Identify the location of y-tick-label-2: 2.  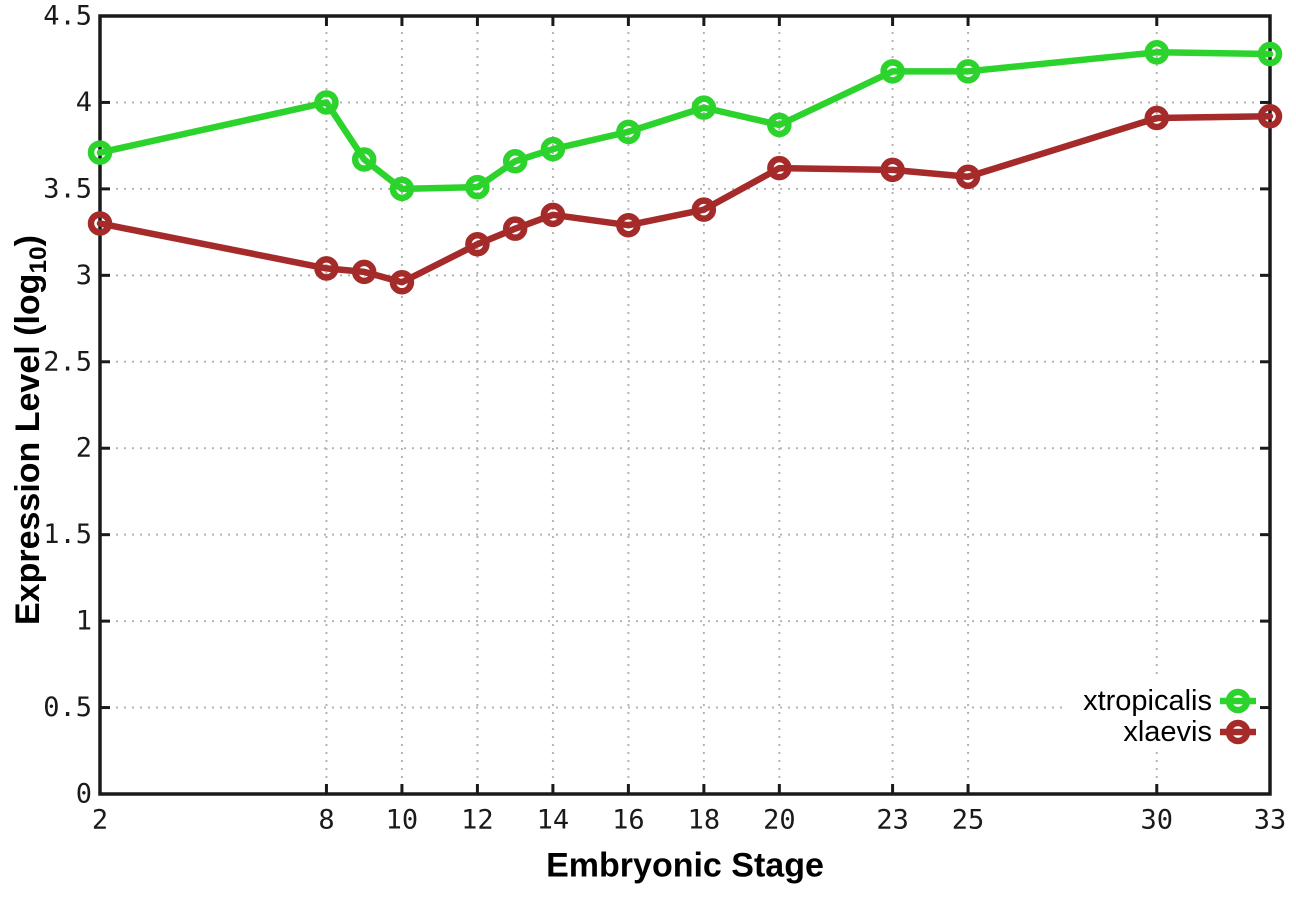
(84, 448).